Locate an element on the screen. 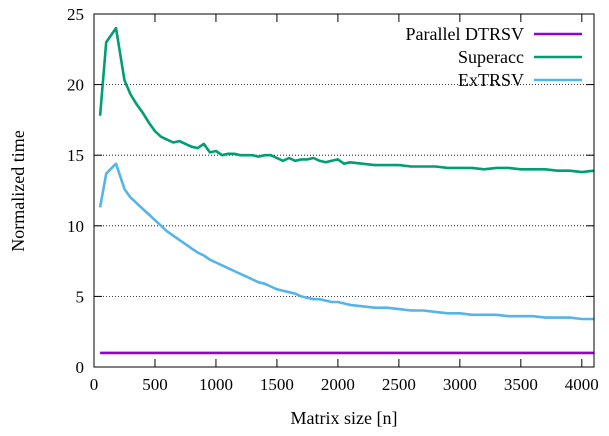  legend-label: Superacc is located at coordinates (491, 57).